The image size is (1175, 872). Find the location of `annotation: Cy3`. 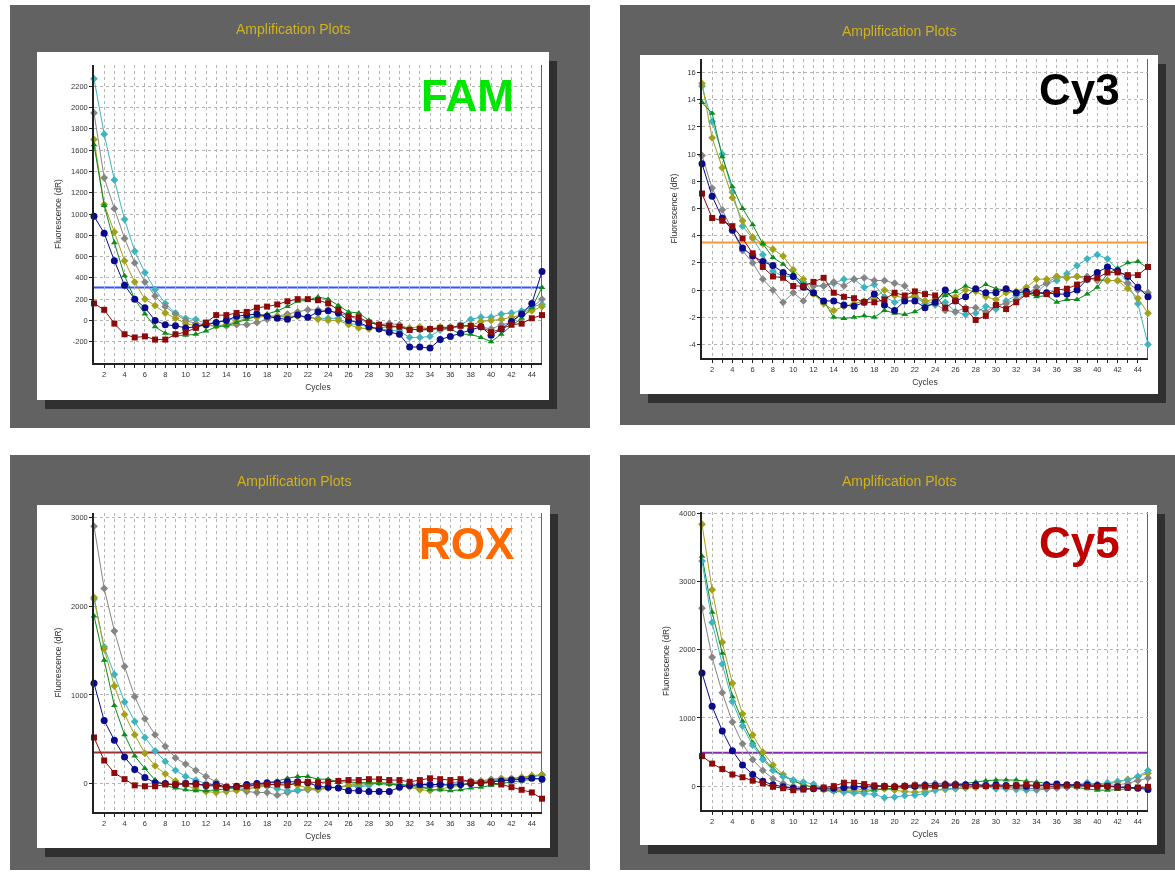

annotation: Cy3 is located at coordinates (1079, 89).